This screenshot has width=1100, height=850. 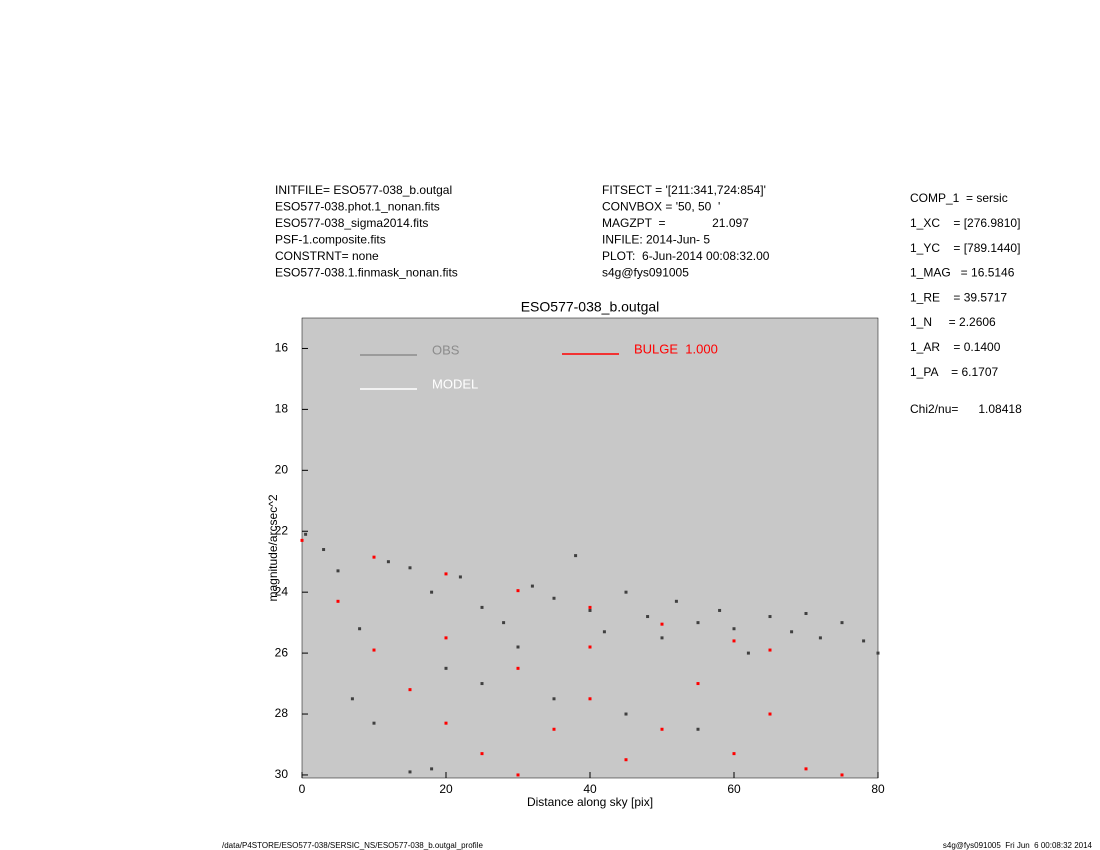 What do you see at coordinates (953, 322) in the screenshot?
I see `fit-param: 1_N = 2.2606` at bounding box center [953, 322].